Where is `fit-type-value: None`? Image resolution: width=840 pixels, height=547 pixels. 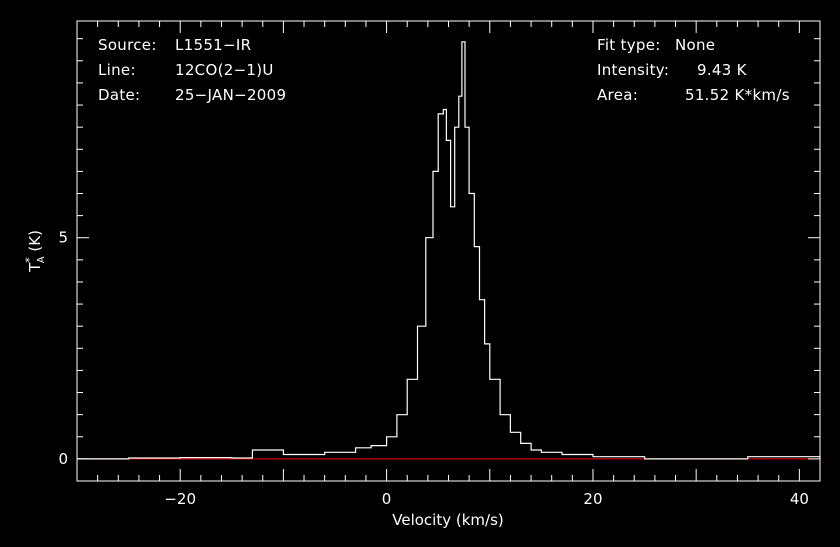
fit-type-value: None is located at coordinates (695, 45).